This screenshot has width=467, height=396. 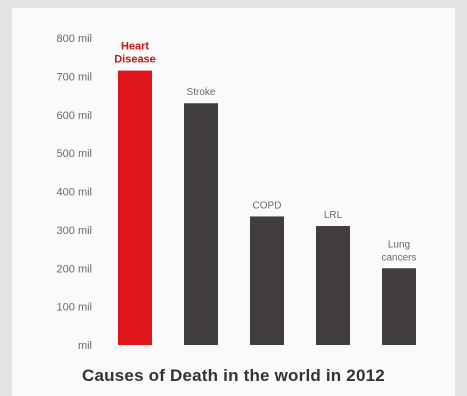 I want to click on chart-title: Causes of Death in the world in 2012, so click(x=233, y=375).